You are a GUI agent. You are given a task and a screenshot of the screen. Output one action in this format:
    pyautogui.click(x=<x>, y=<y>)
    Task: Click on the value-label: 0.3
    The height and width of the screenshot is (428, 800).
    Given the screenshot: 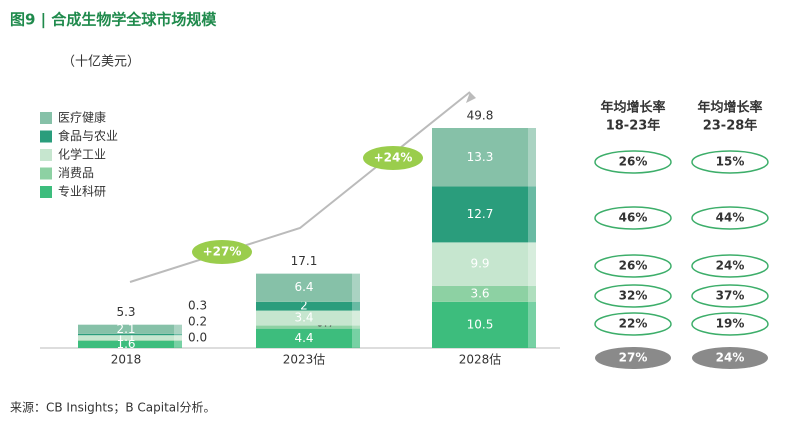 What is the action you would take?
    pyautogui.click(x=197, y=306)
    